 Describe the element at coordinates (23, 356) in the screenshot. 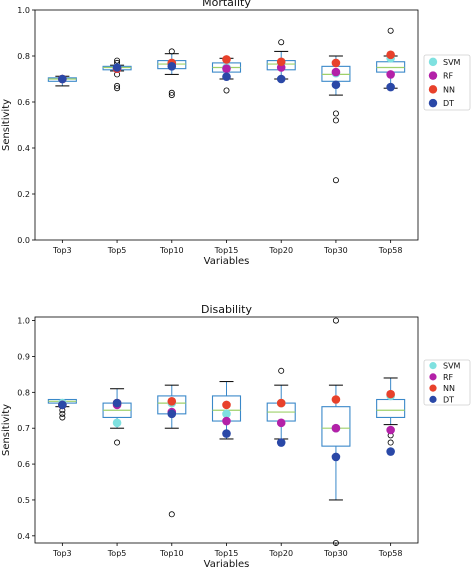

I see `y-tick-label: 0.9` at that location.